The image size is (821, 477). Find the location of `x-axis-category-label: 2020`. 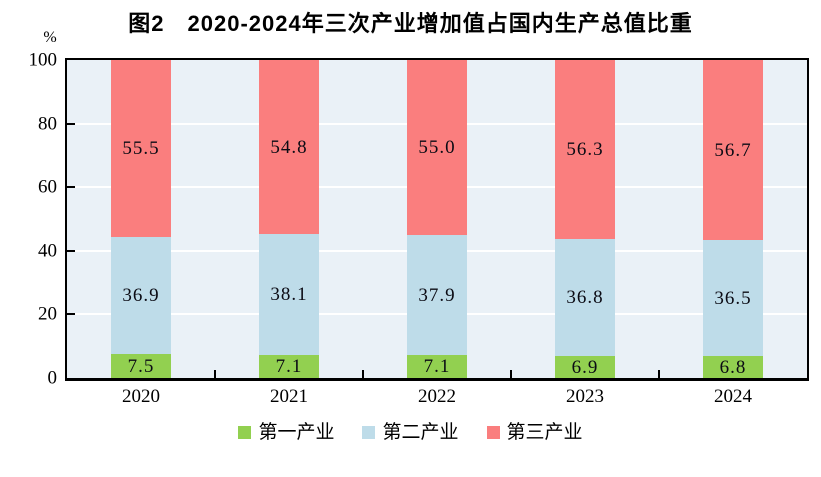

x-axis-category-label: 2020 is located at coordinates (141, 396).